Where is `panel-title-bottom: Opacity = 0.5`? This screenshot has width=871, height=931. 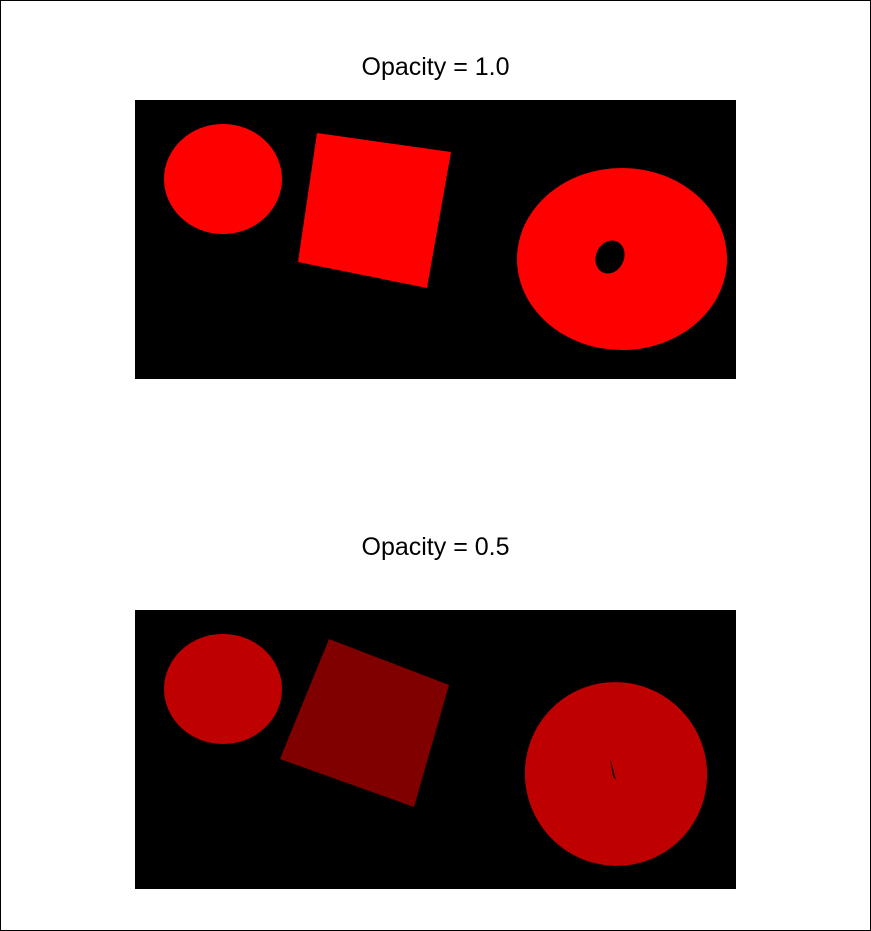
panel-title-bottom: Opacity = 0.5 is located at coordinates (435, 547).